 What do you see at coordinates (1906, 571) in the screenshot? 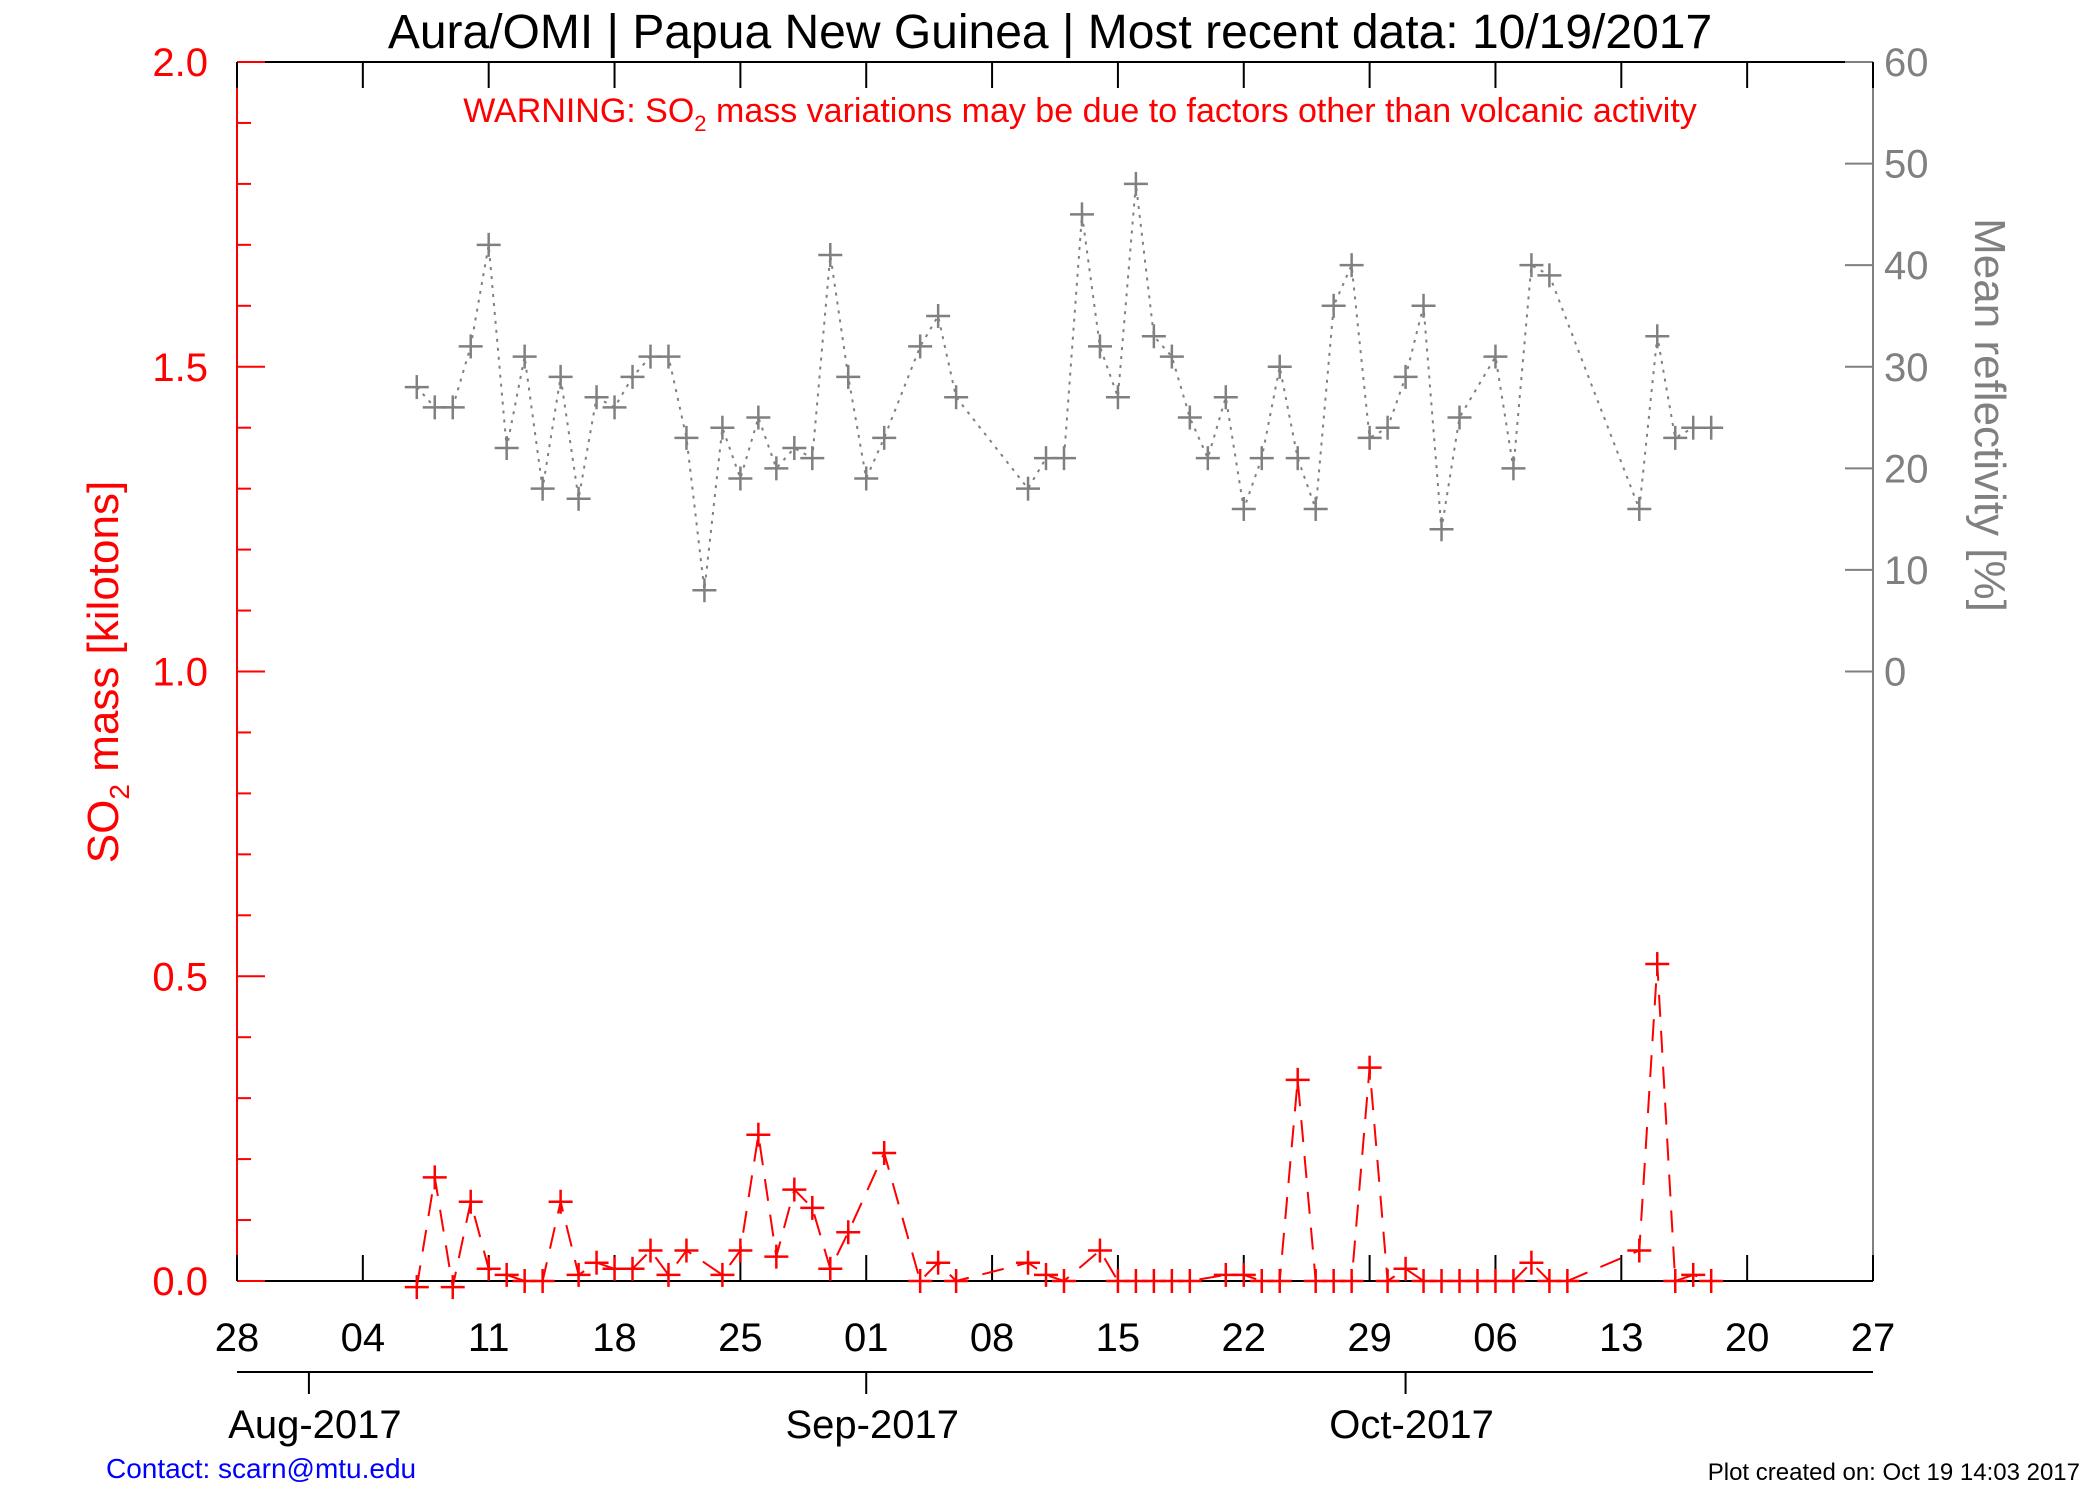
I see `right-tick-label: 10` at bounding box center [1906, 571].